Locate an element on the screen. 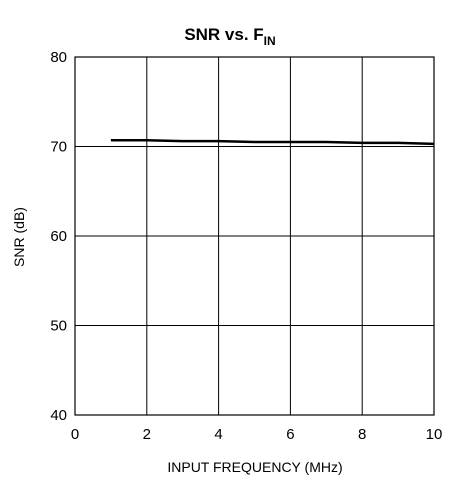 The width and height of the screenshot is (450, 477). x-tick-label: 4 is located at coordinates (218, 434).